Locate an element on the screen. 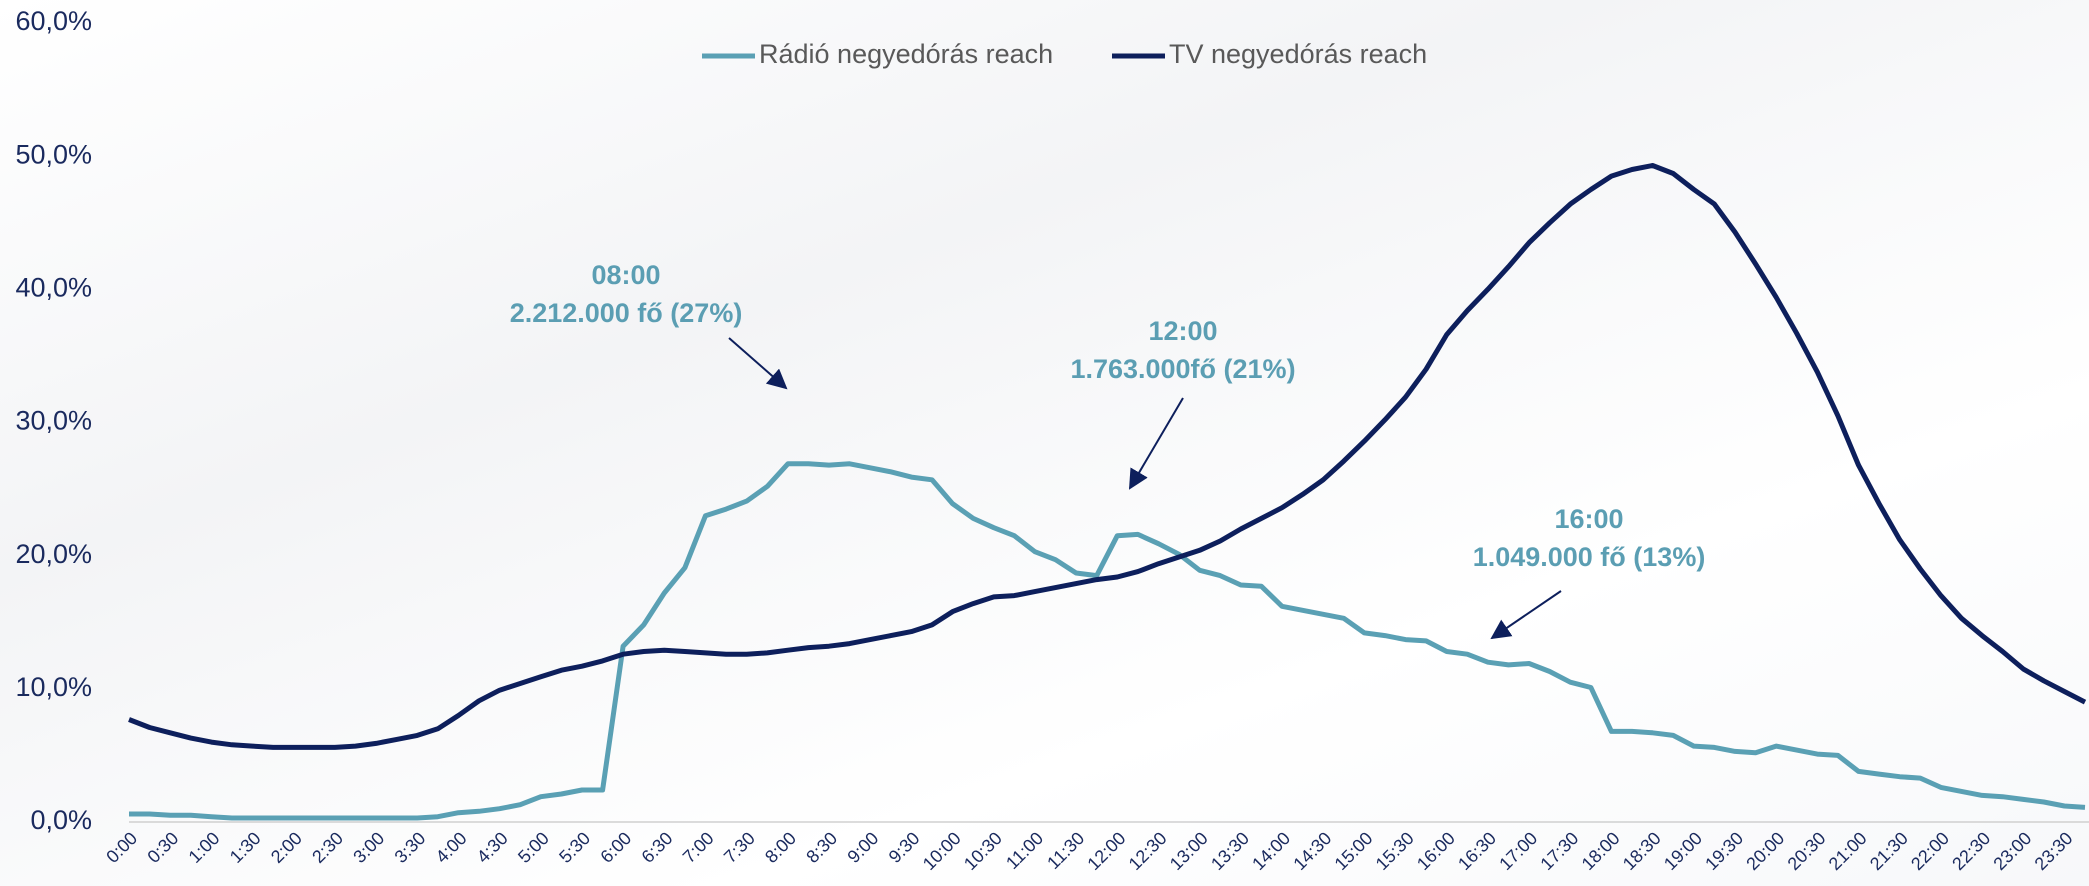 This screenshot has height=886, width=2089. annotation: 2.212.000 fő (27%) is located at coordinates (626, 313).